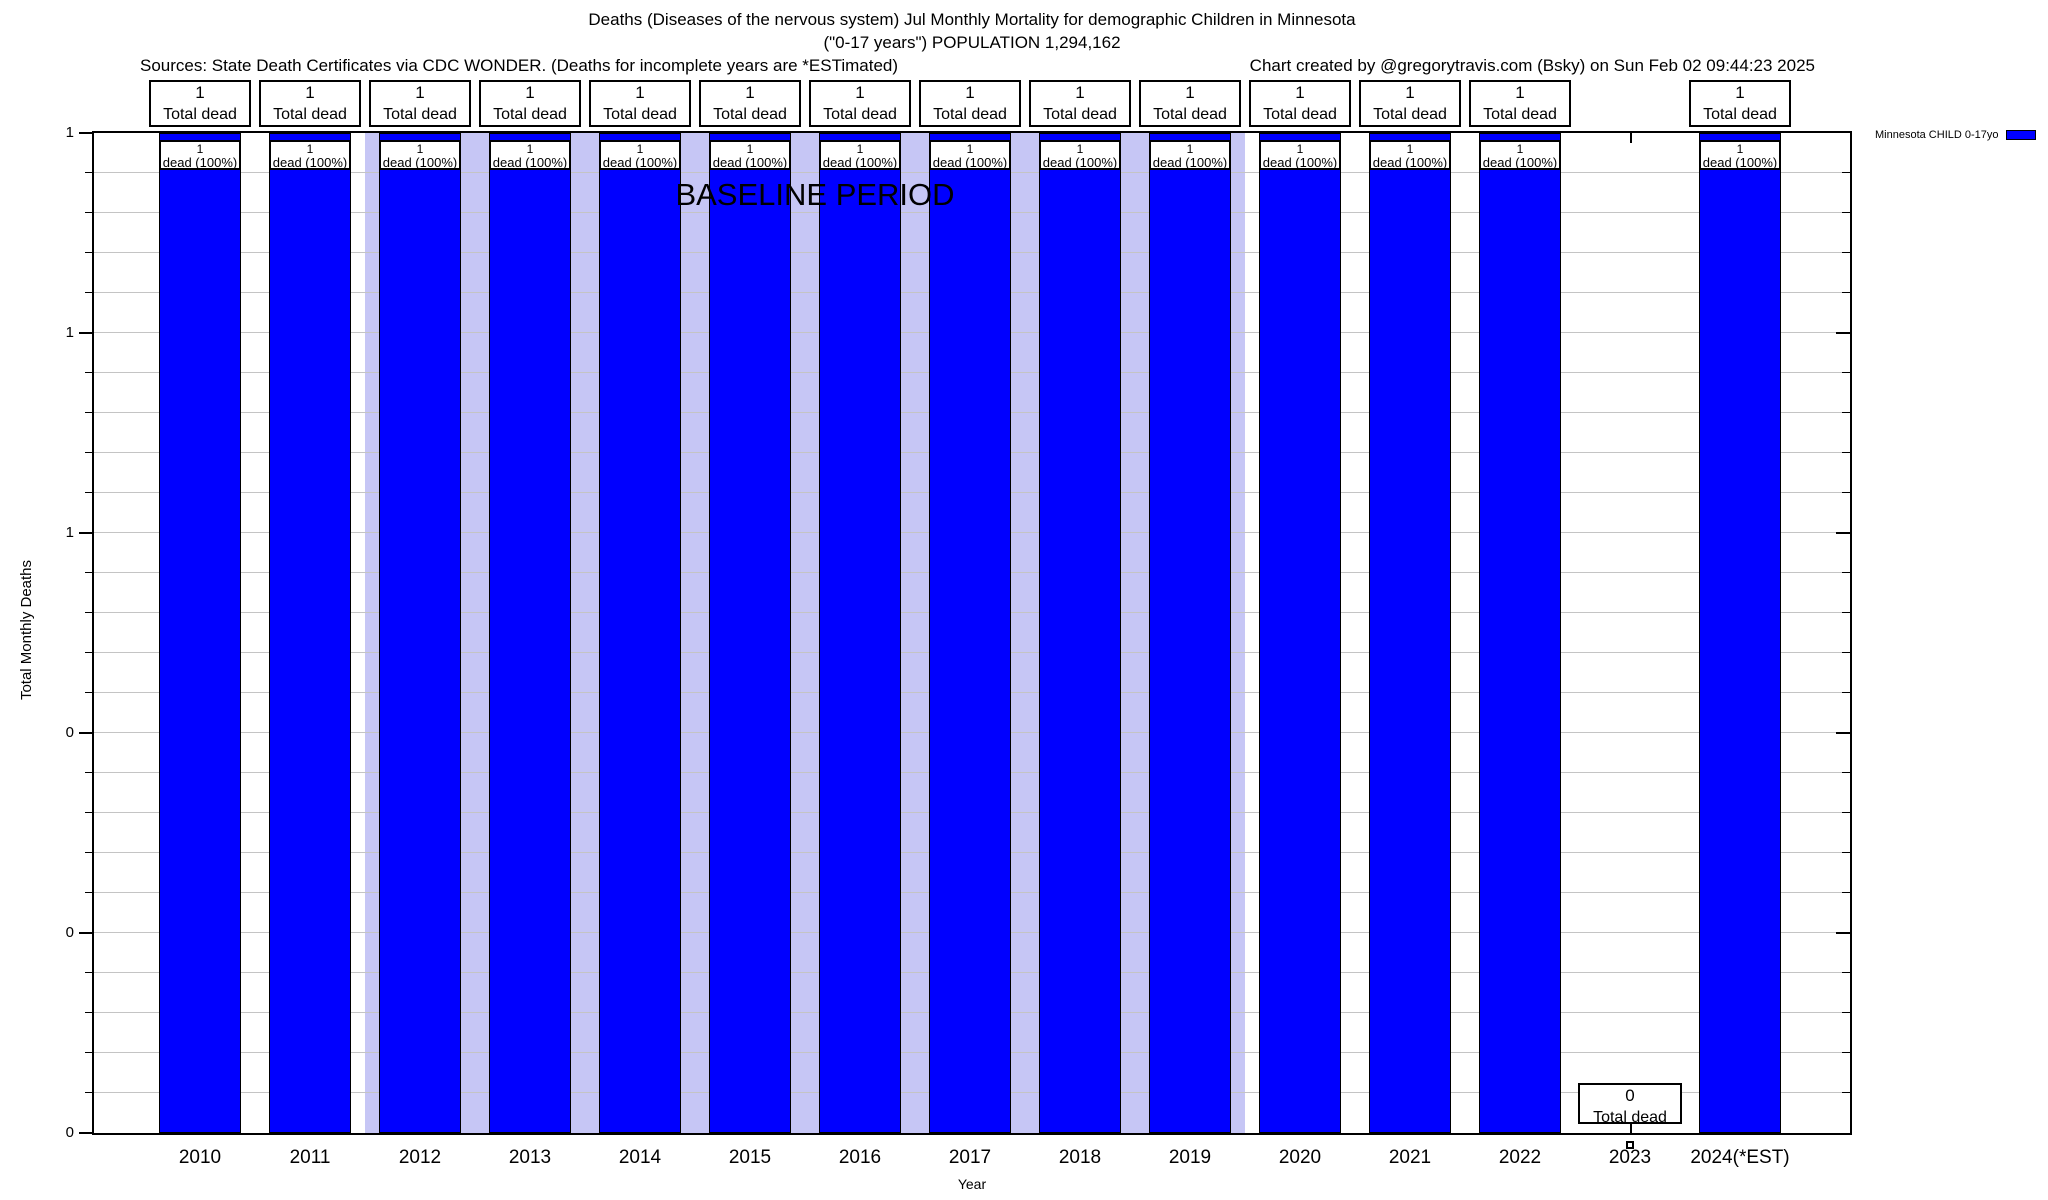  What do you see at coordinates (1520, 1157) in the screenshot?
I see `x-tick-label-2022: 2022` at bounding box center [1520, 1157].